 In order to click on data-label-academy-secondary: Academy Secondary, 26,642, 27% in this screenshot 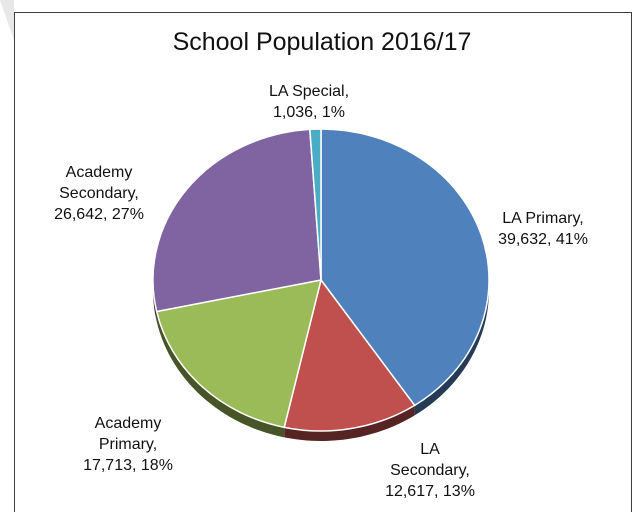, I will do `click(99, 193)`.